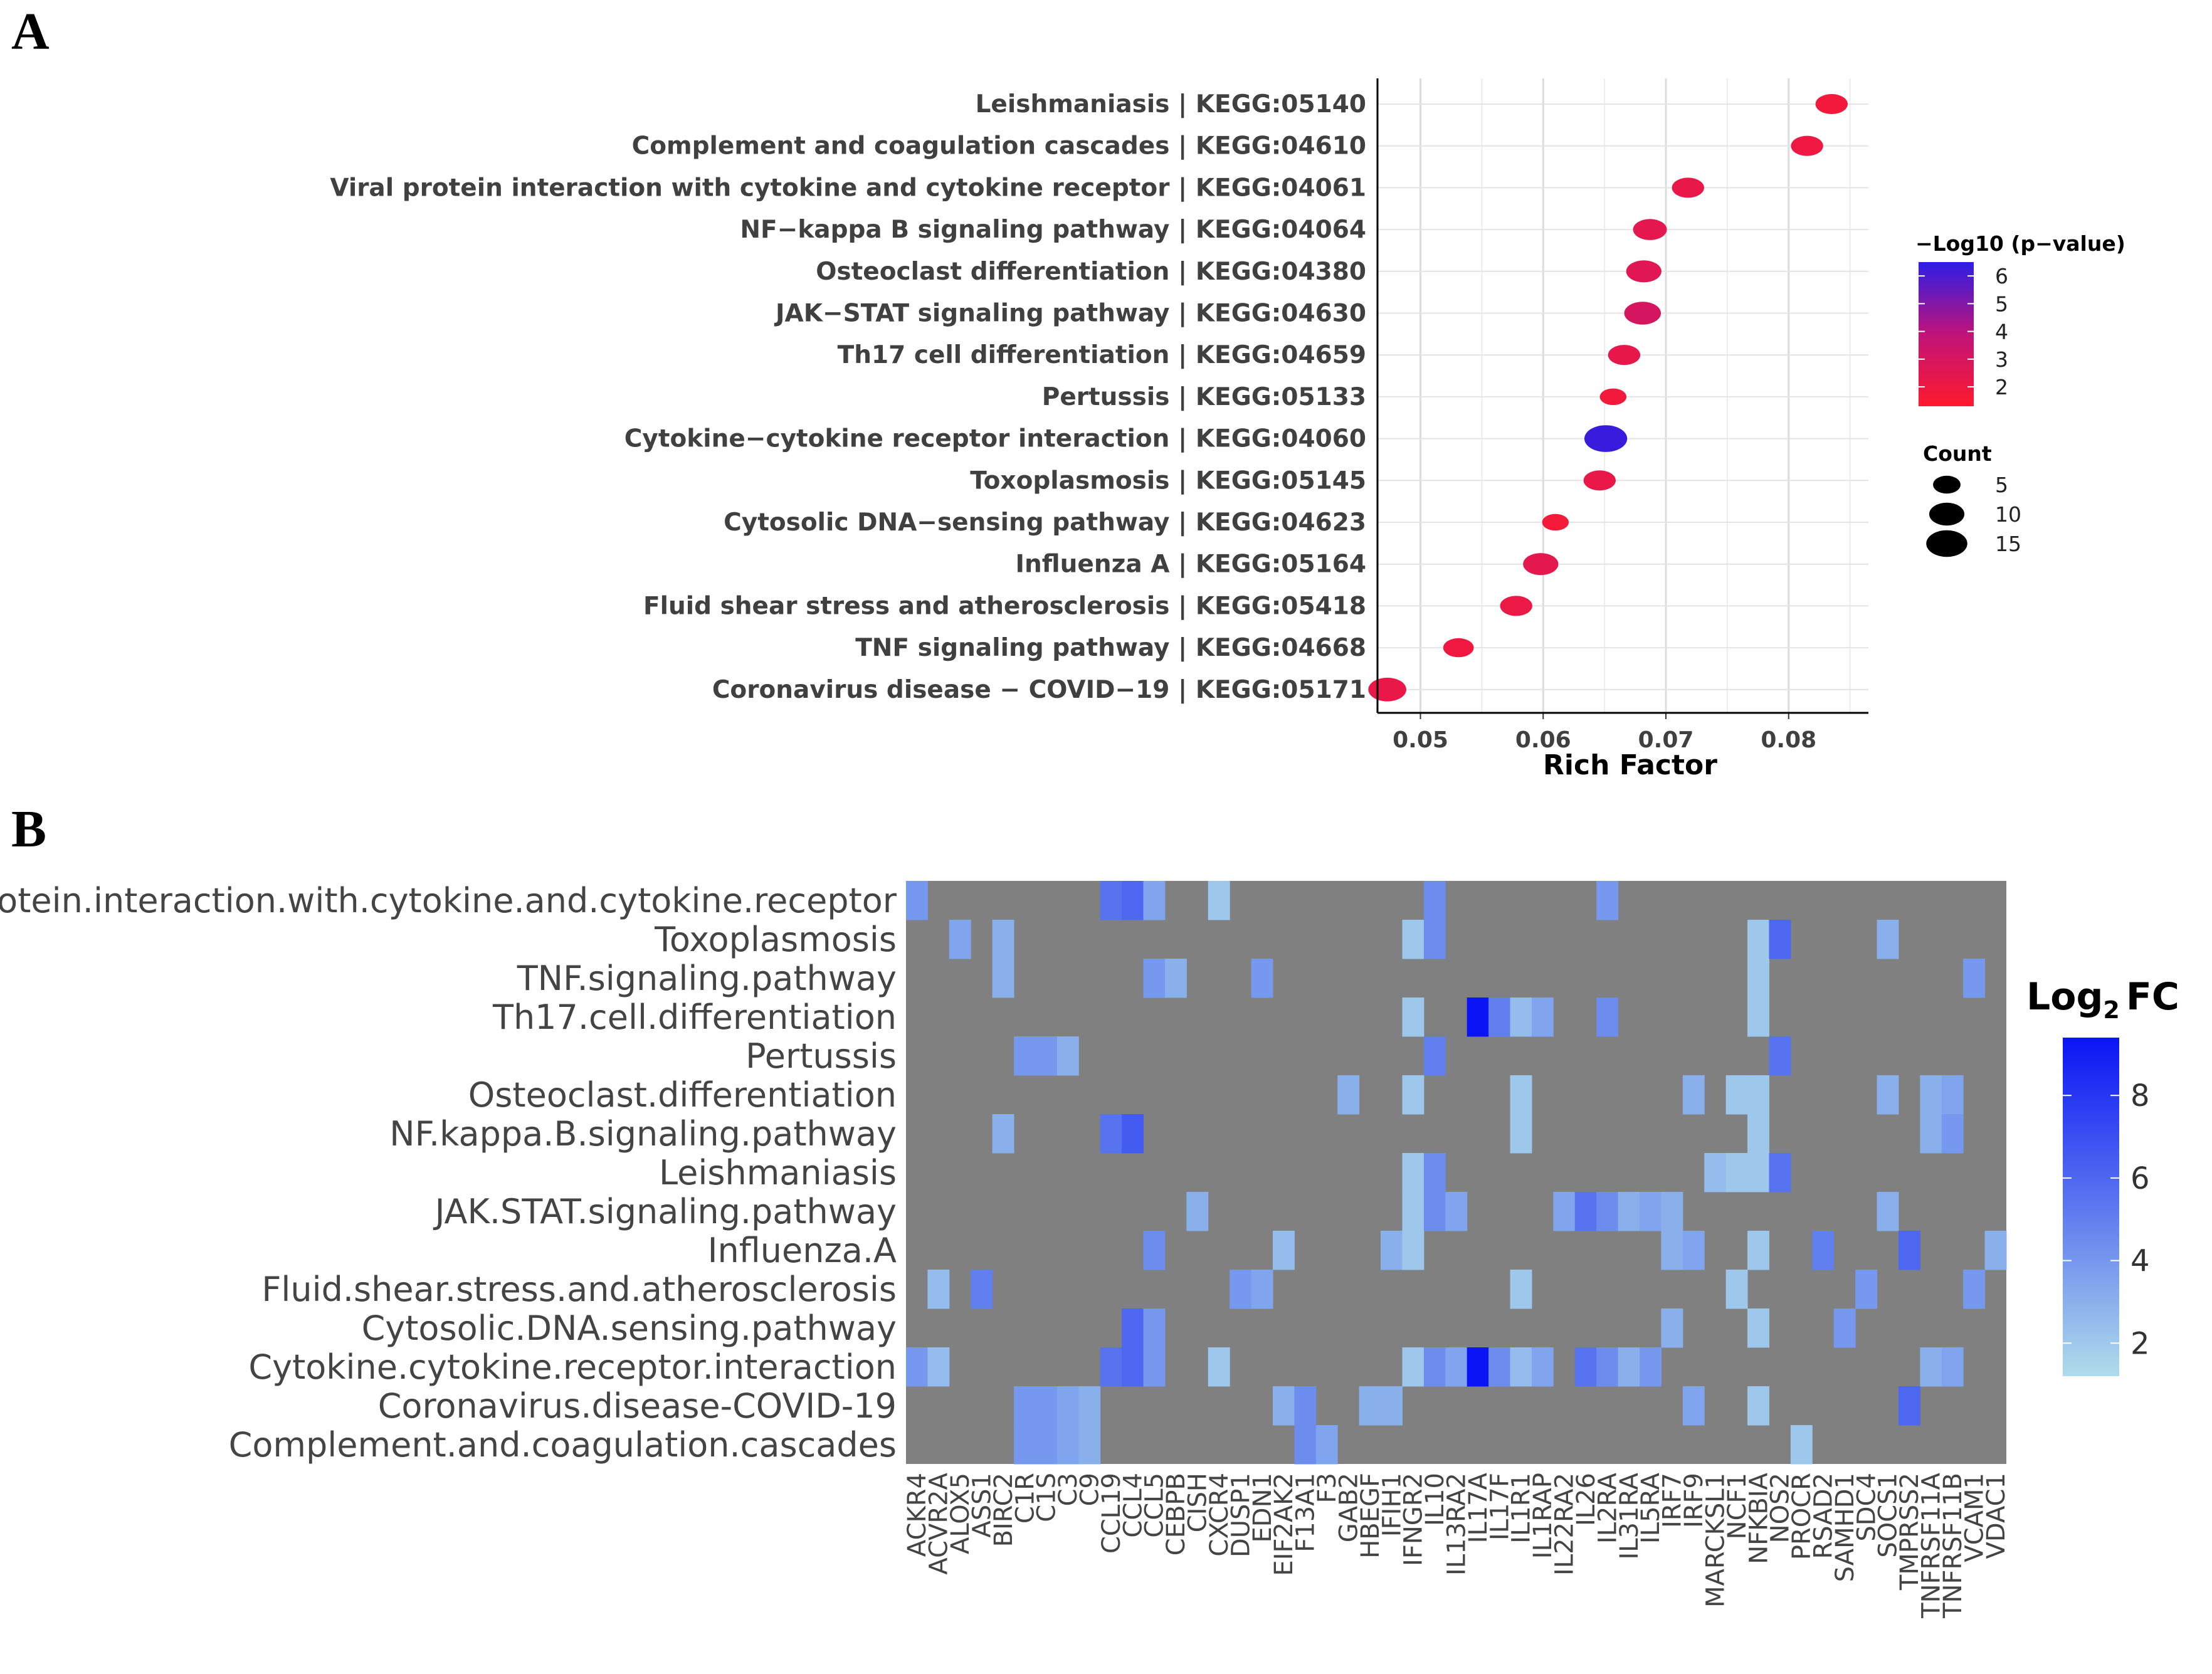  Describe the element at coordinates (775, 940) in the screenshot. I see `heatmap-row-label: Toxoplasmosis` at that location.